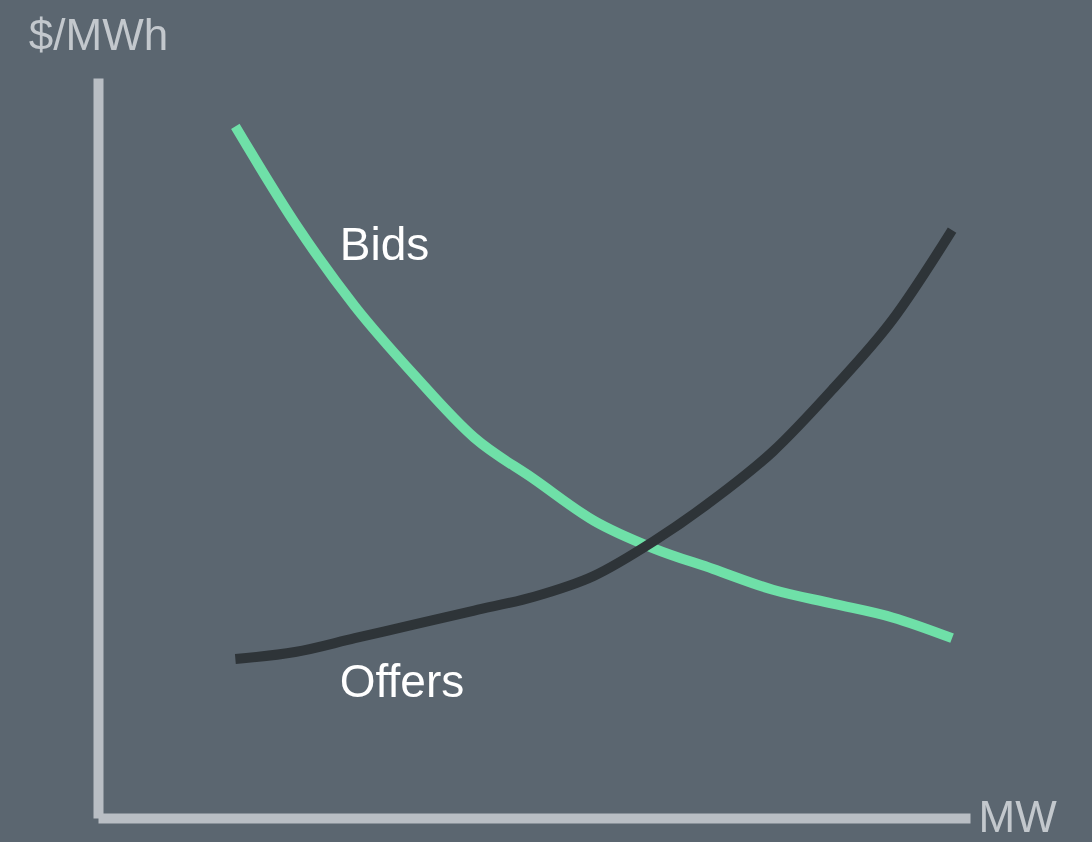 Image resolution: width=1092 pixels, height=842 pixels. Describe the element at coordinates (98, 34) in the screenshot. I see `y-axis-title: $/MWh` at that location.